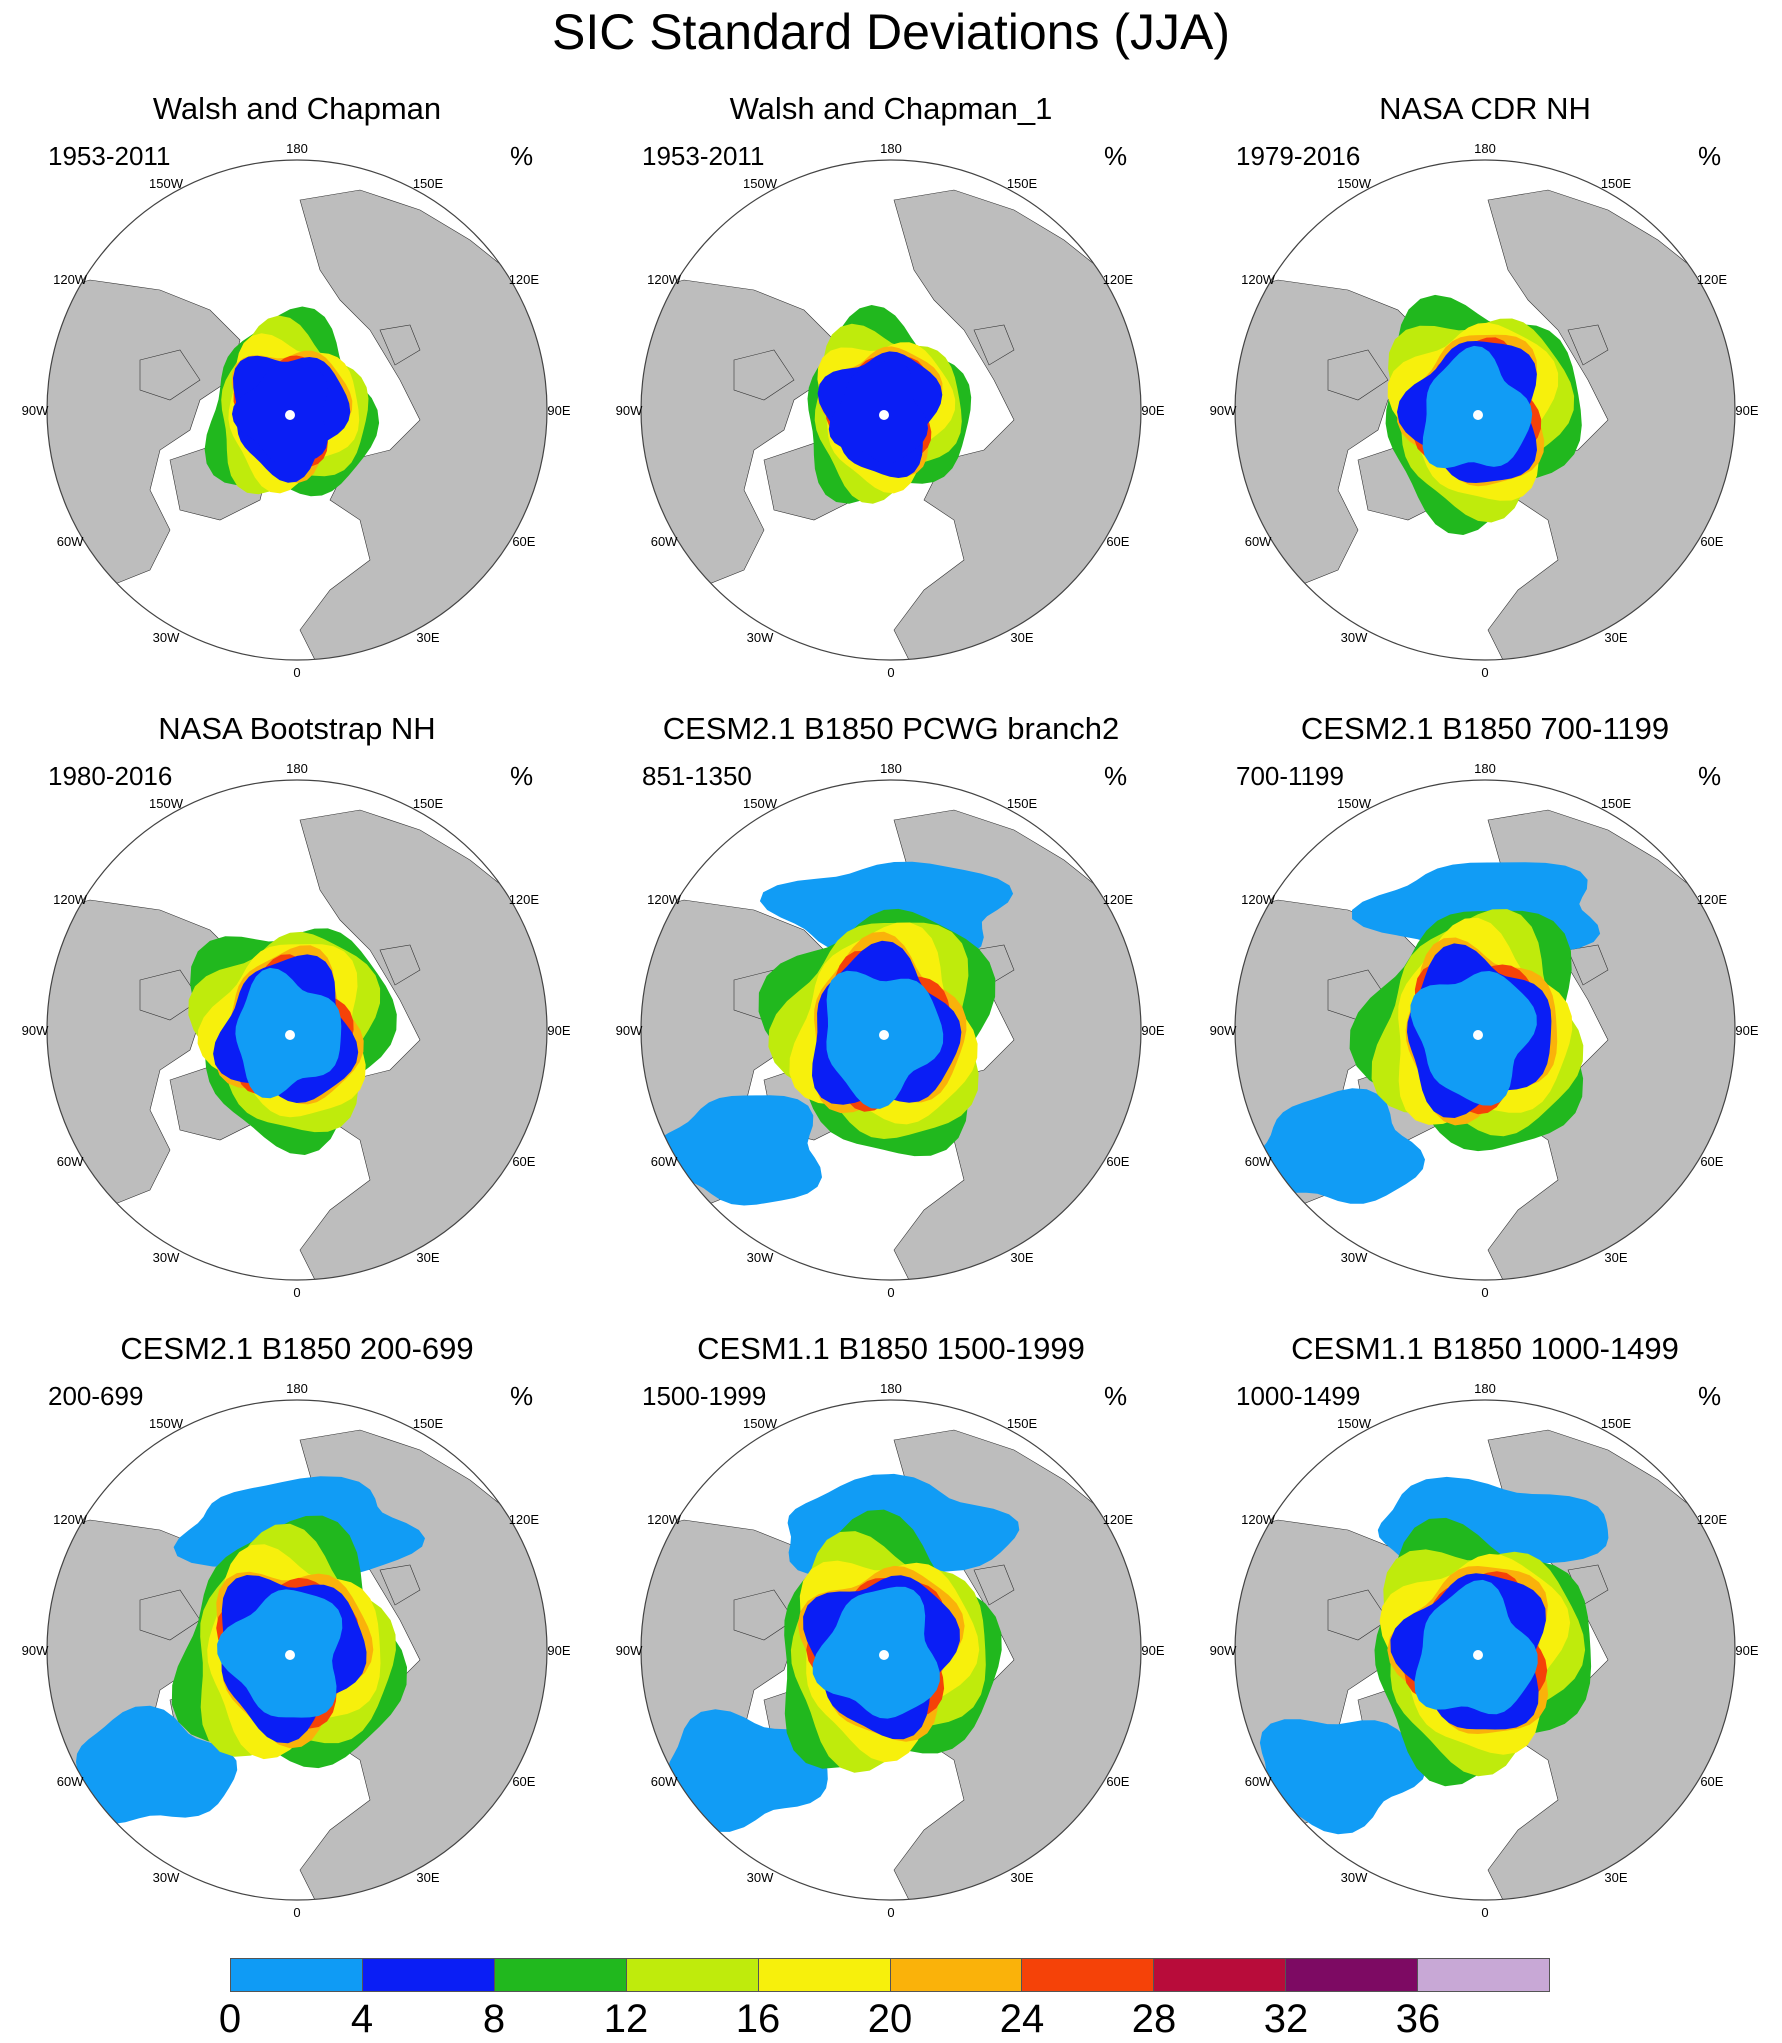 Image resolution: width=1782 pixels, height=2043 pixels. Describe the element at coordinates (697, 776) in the screenshot. I see `panel-period: 851-1350` at that location.